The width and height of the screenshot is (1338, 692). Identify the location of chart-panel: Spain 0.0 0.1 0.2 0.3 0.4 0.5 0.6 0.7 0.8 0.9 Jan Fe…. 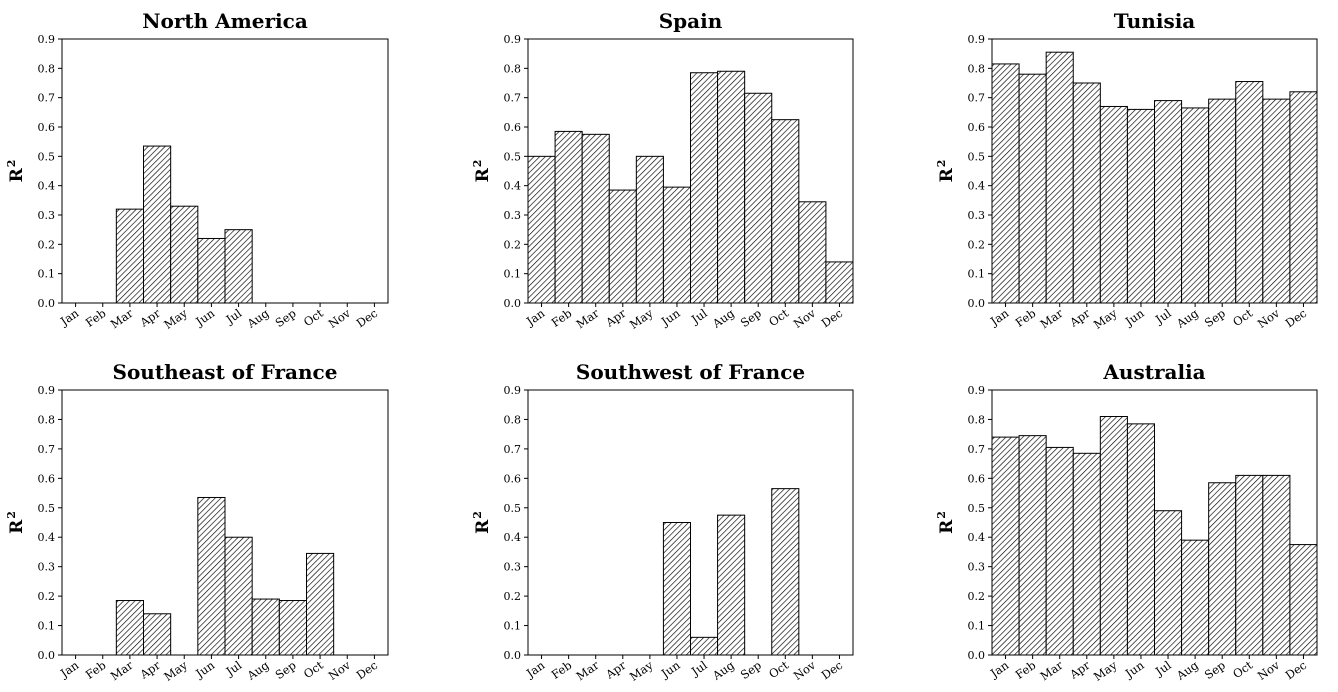
(662, 170).